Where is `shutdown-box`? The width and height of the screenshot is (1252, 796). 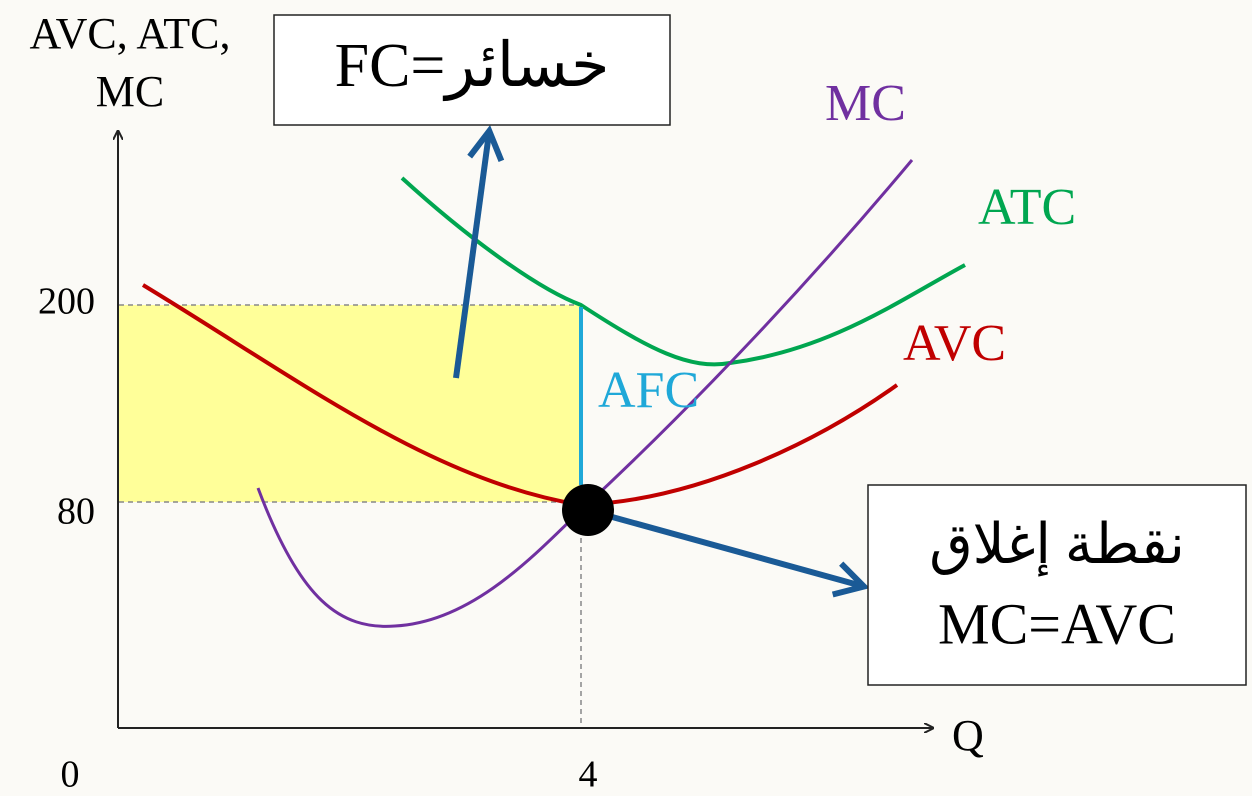 shutdown-box is located at coordinates (1057, 585).